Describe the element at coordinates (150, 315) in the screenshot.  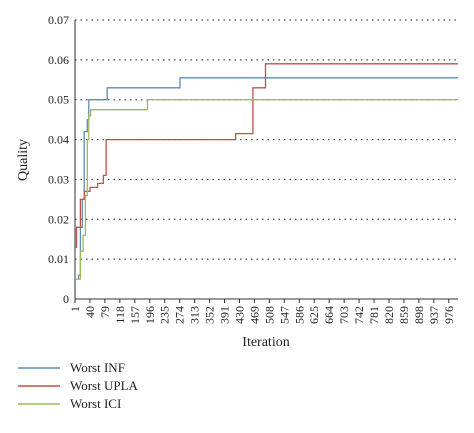
I see `x-tick-label: 196` at that location.